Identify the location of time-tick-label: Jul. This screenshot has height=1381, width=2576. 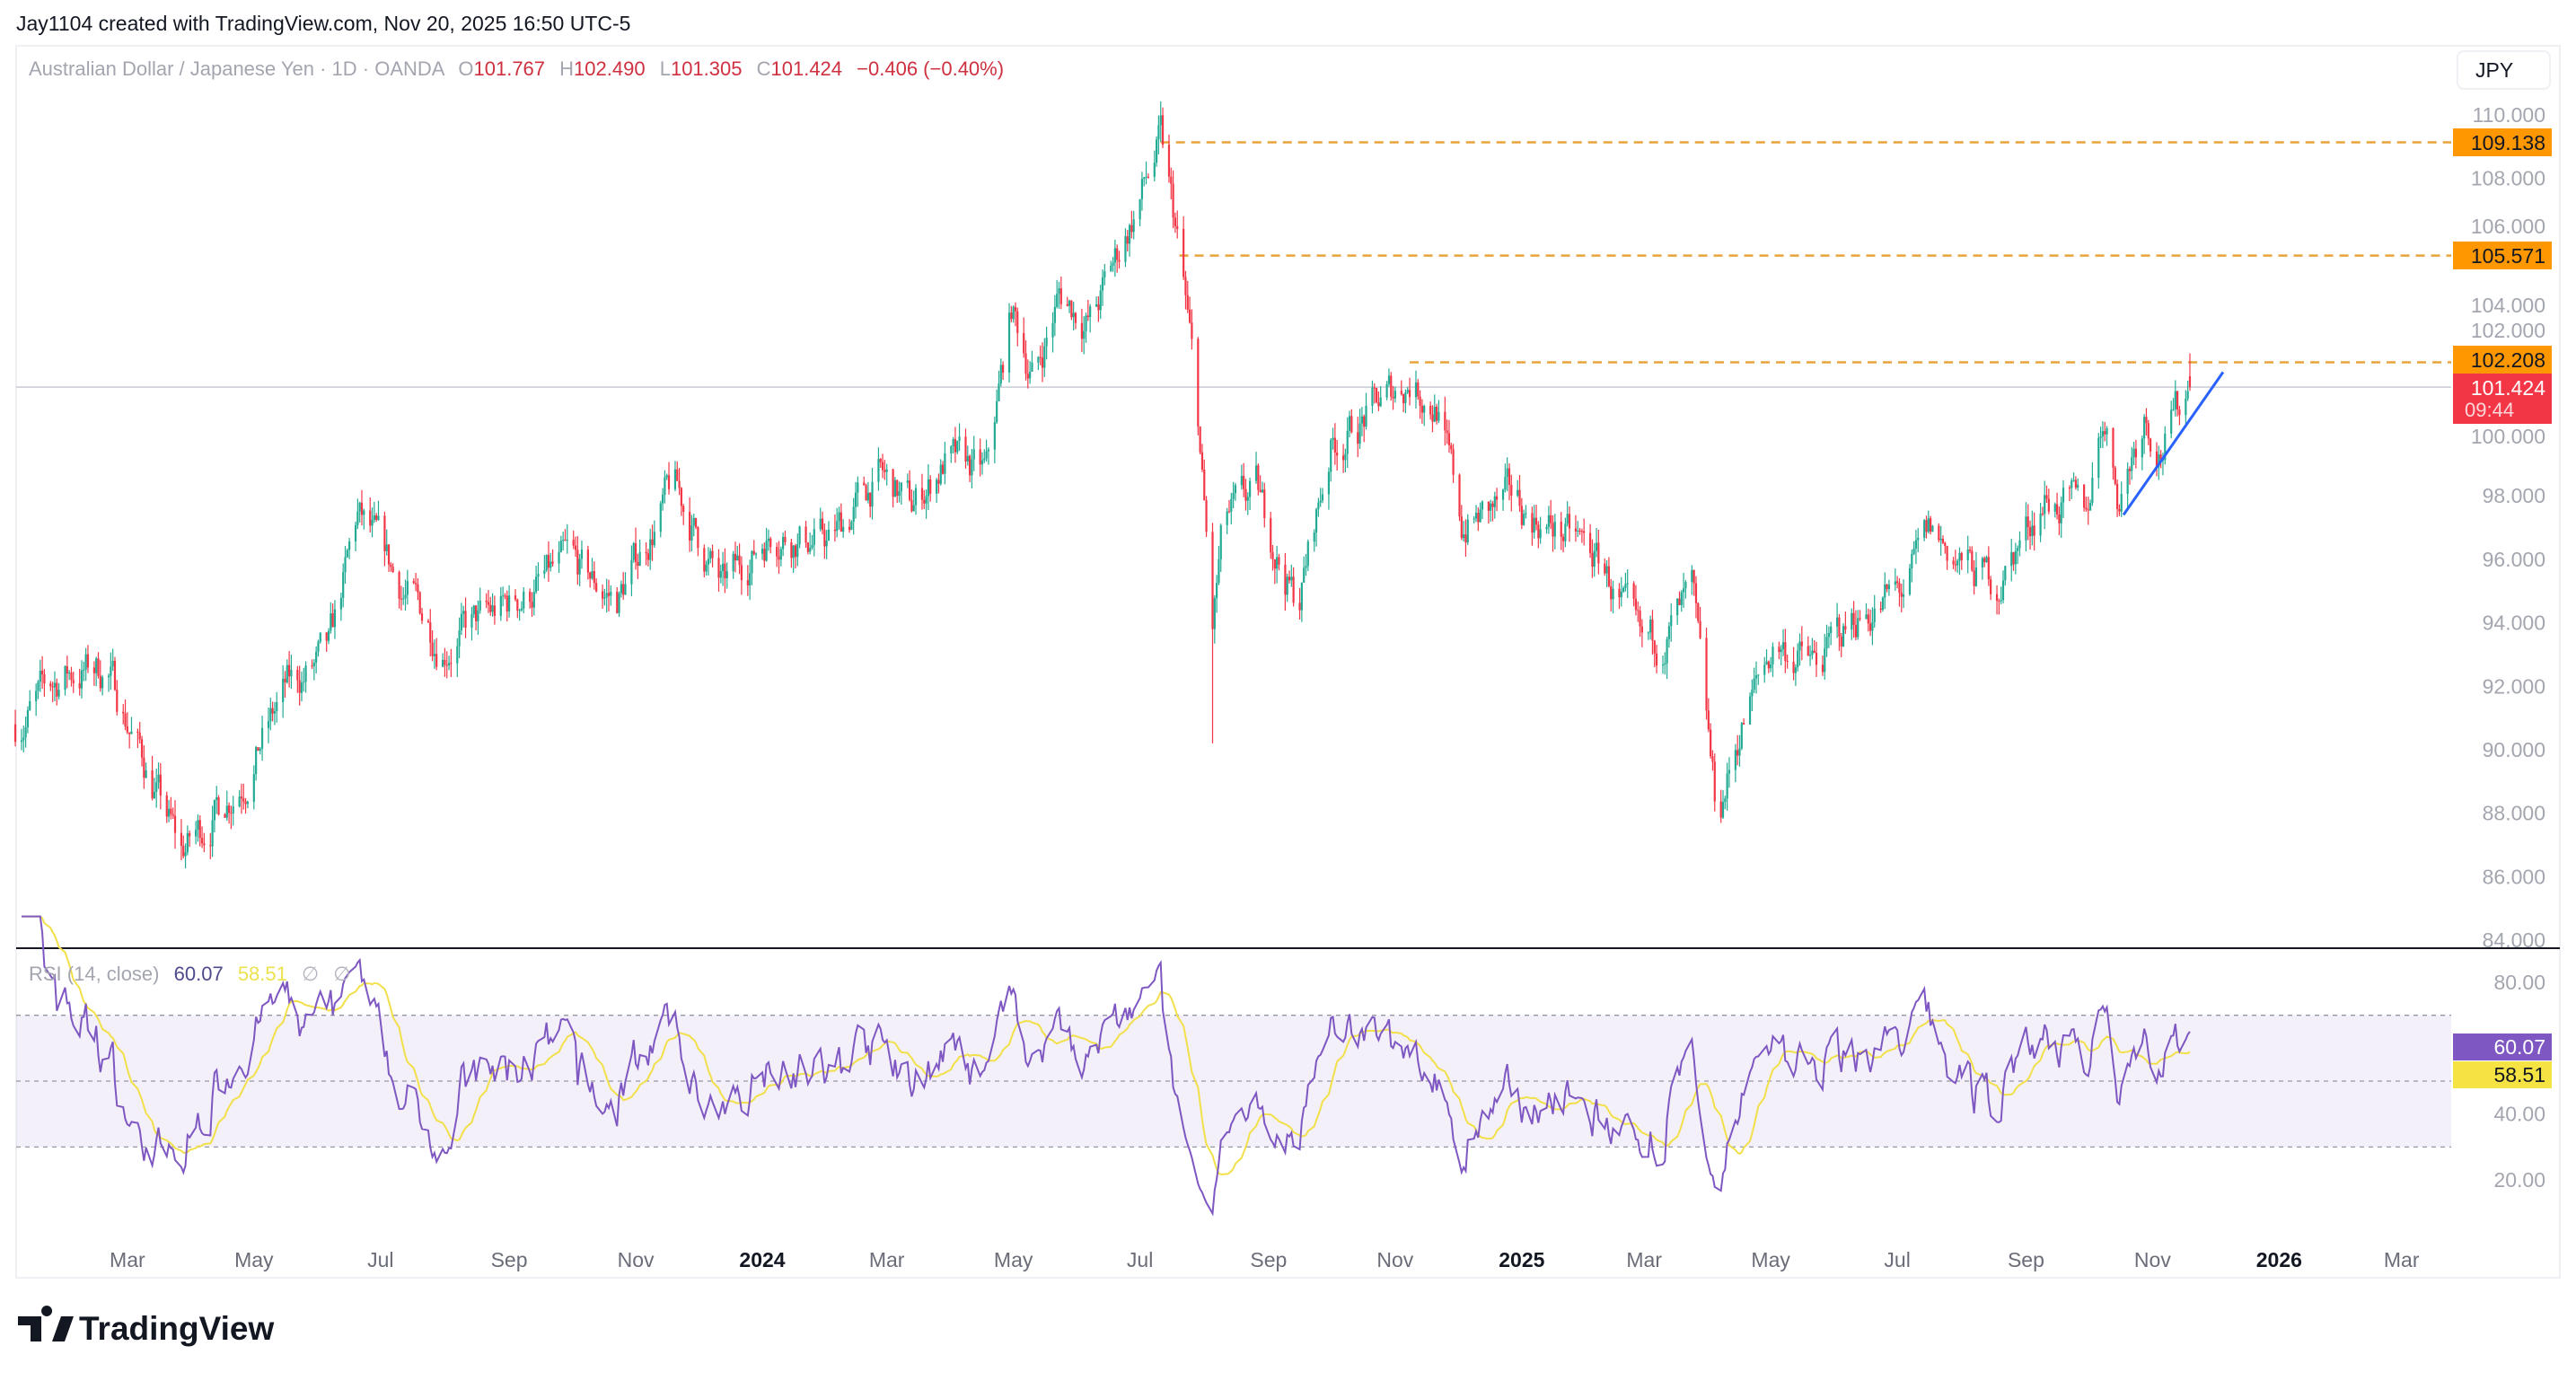
(1897, 1259).